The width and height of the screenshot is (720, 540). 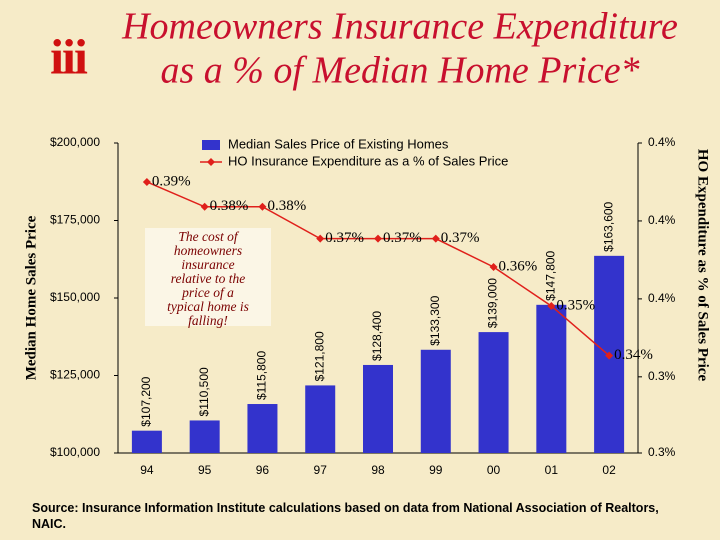 I want to click on y-tick-label: $175,000, so click(x=75, y=220).